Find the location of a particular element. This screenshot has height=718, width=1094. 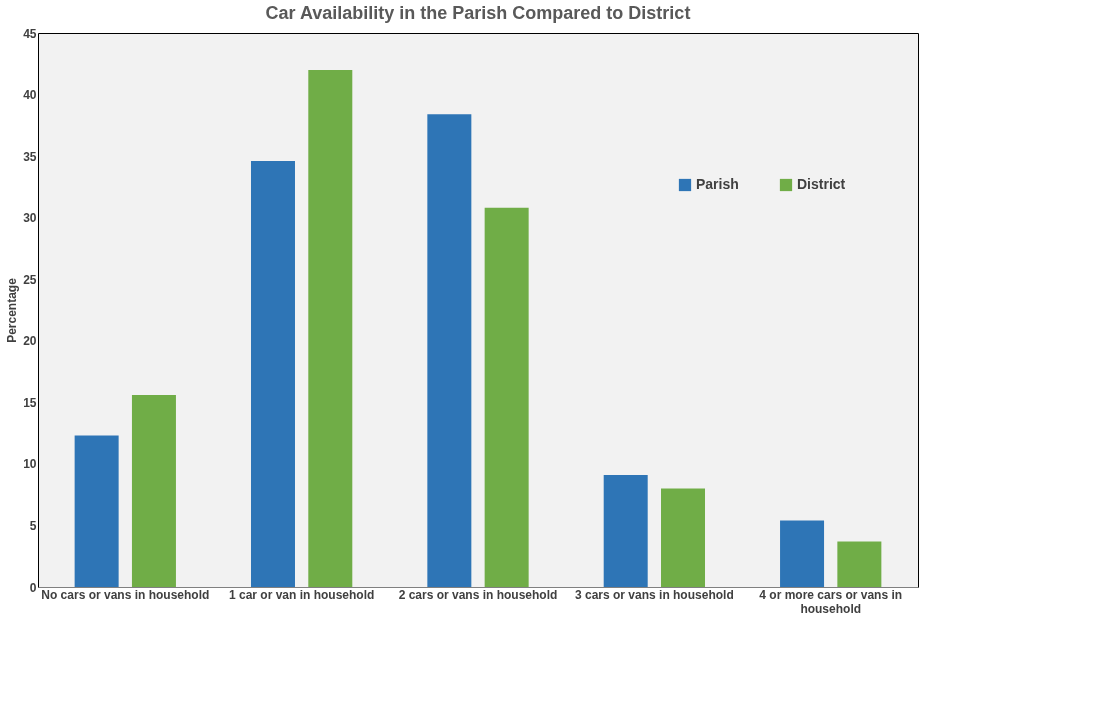

x-tick-label: 3 cars or vans in household is located at coordinates (654, 594).